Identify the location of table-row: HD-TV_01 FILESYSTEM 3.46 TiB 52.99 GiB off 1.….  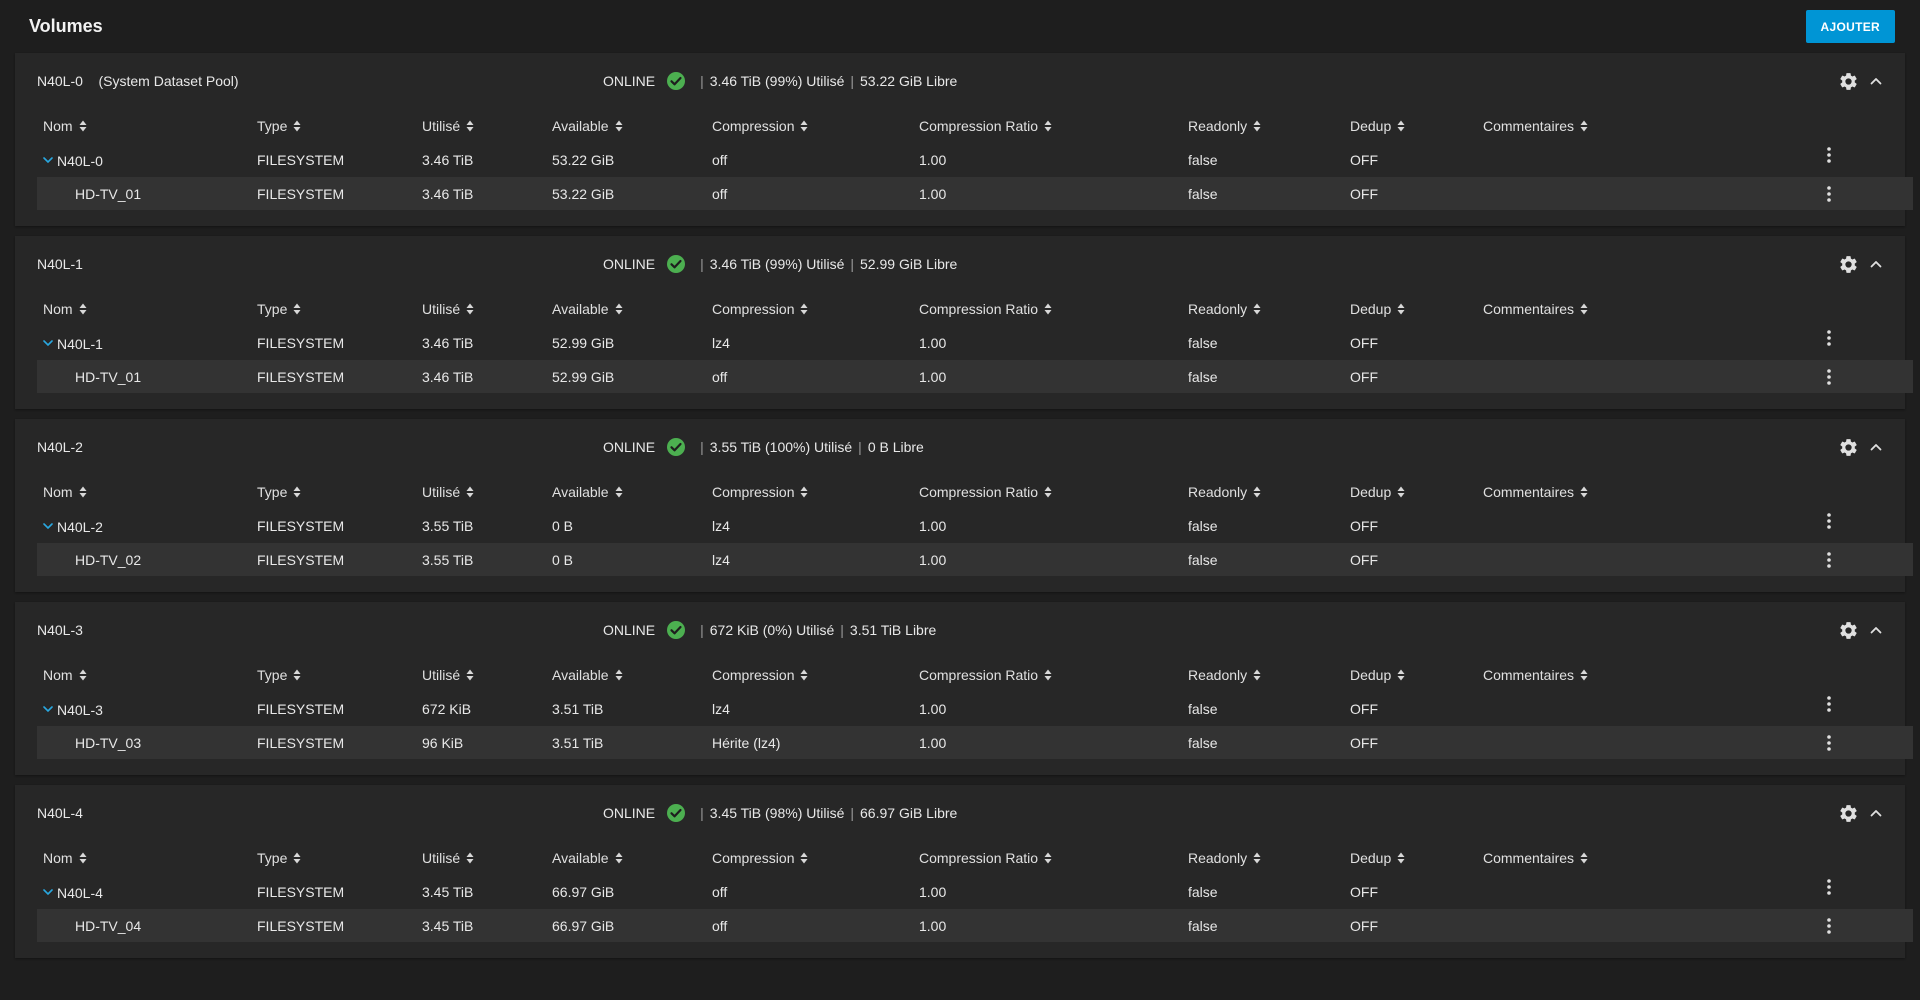
(975, 376).